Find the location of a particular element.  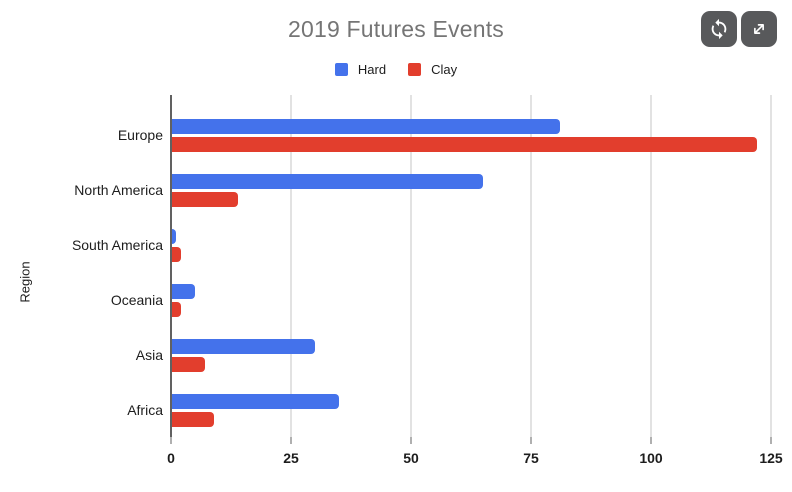

category-label: South America is located at coordinates (117, 245).